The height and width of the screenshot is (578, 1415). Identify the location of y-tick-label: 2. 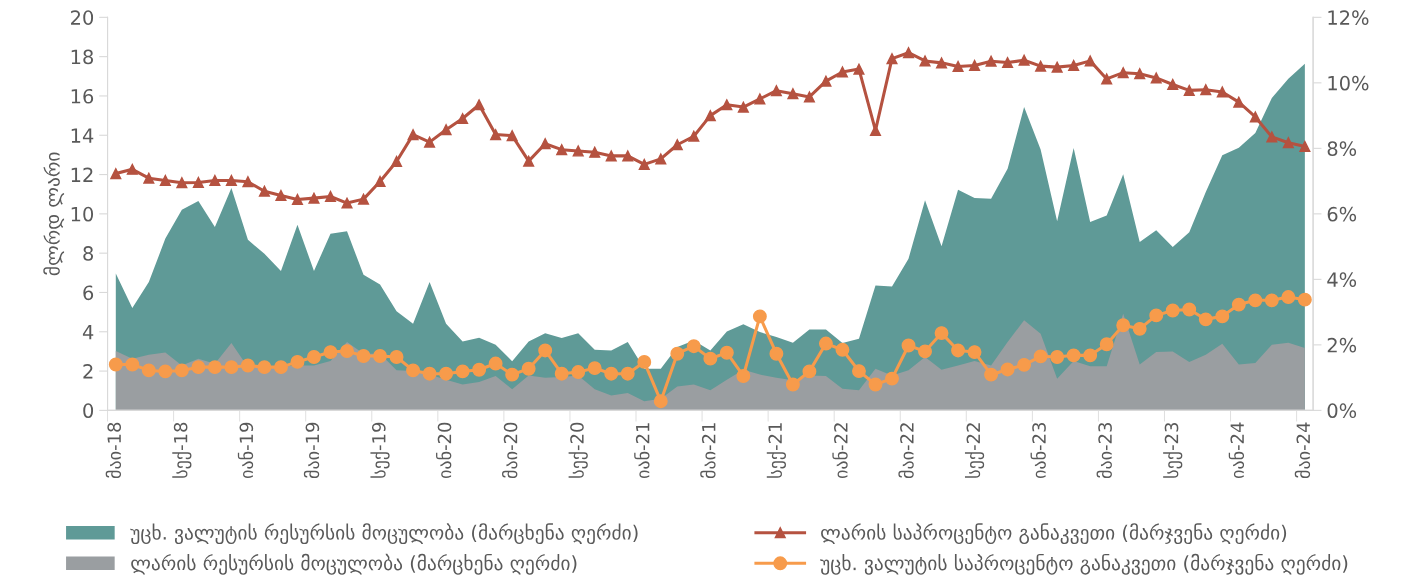
(88, 371).